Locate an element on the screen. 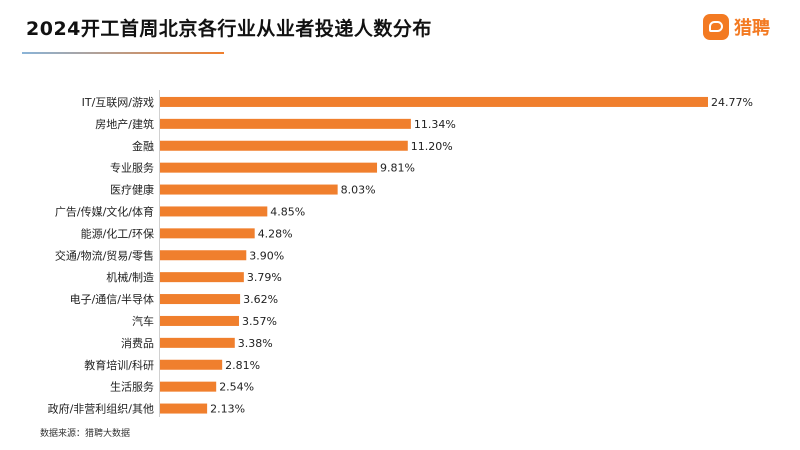 Image resolution: width=800 pixels, height=450 pixels. value-label: 3.62% is located at coordinates (260, 299).